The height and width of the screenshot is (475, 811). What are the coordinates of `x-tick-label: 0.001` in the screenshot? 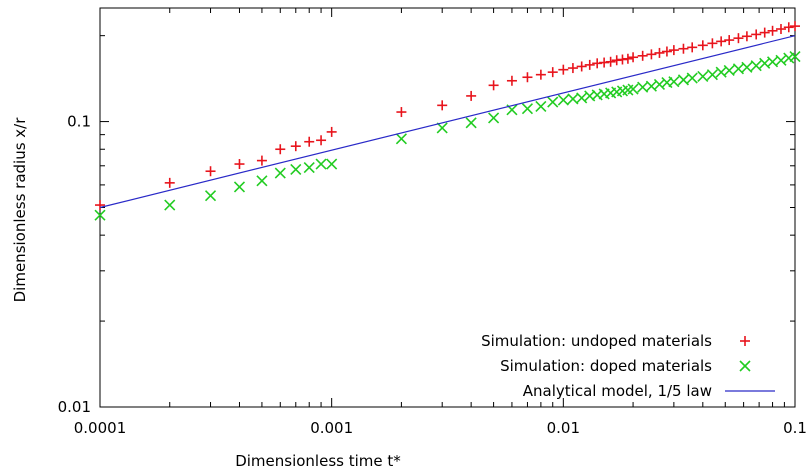 It's located at (331, 428).